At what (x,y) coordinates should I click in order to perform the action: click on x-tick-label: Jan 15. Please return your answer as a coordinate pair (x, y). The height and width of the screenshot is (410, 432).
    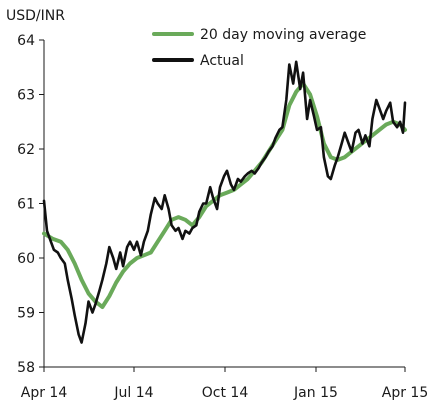
    Looking at the image, I should click on (315, 393).